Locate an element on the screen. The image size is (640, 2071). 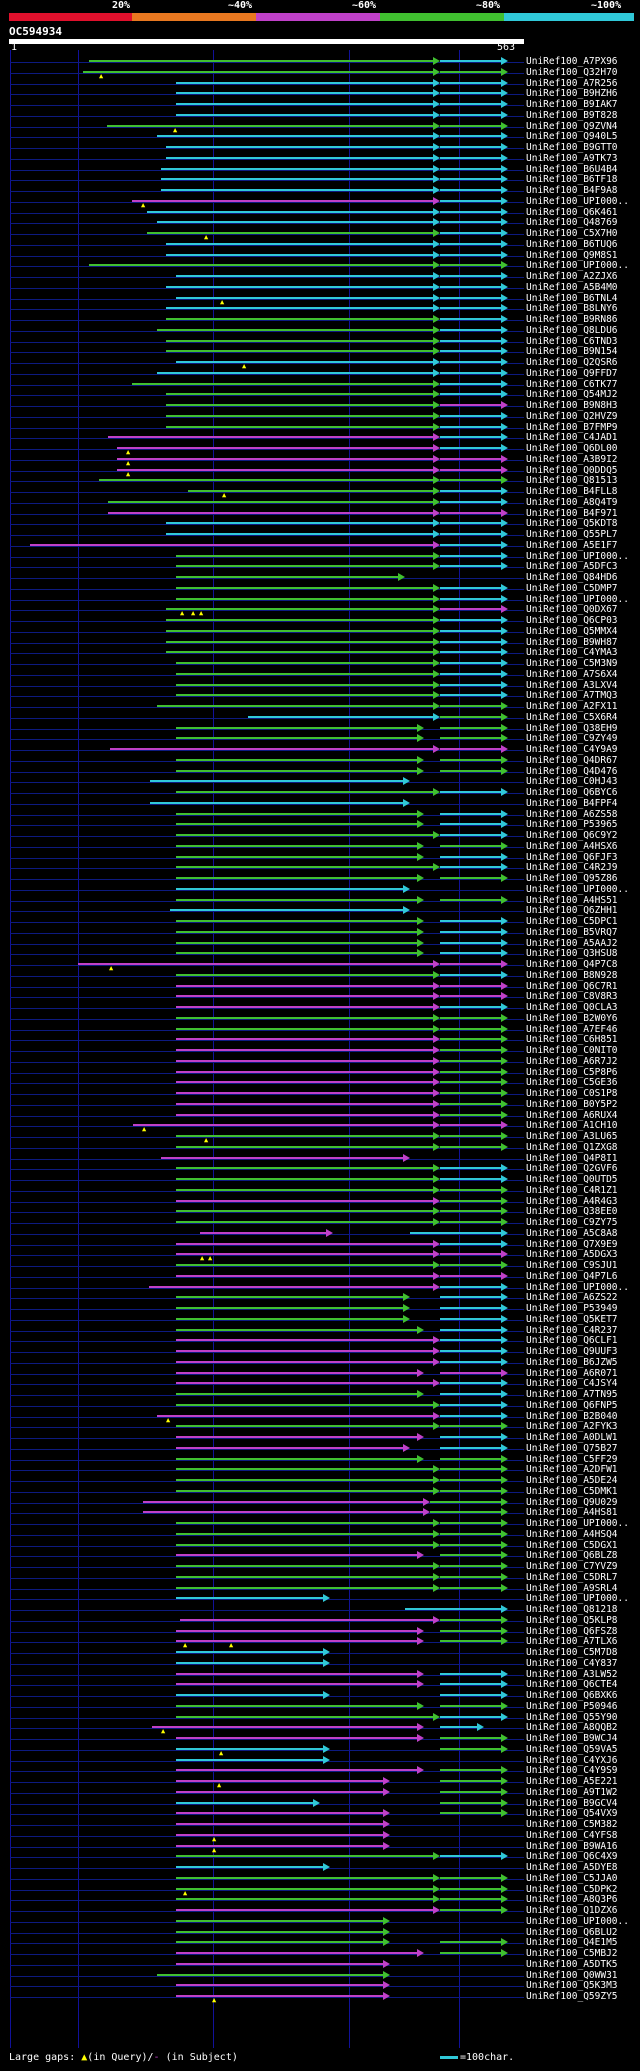
hit-accession: UniRef100_Q2GVF6 is located at coordinates (572, 1168).